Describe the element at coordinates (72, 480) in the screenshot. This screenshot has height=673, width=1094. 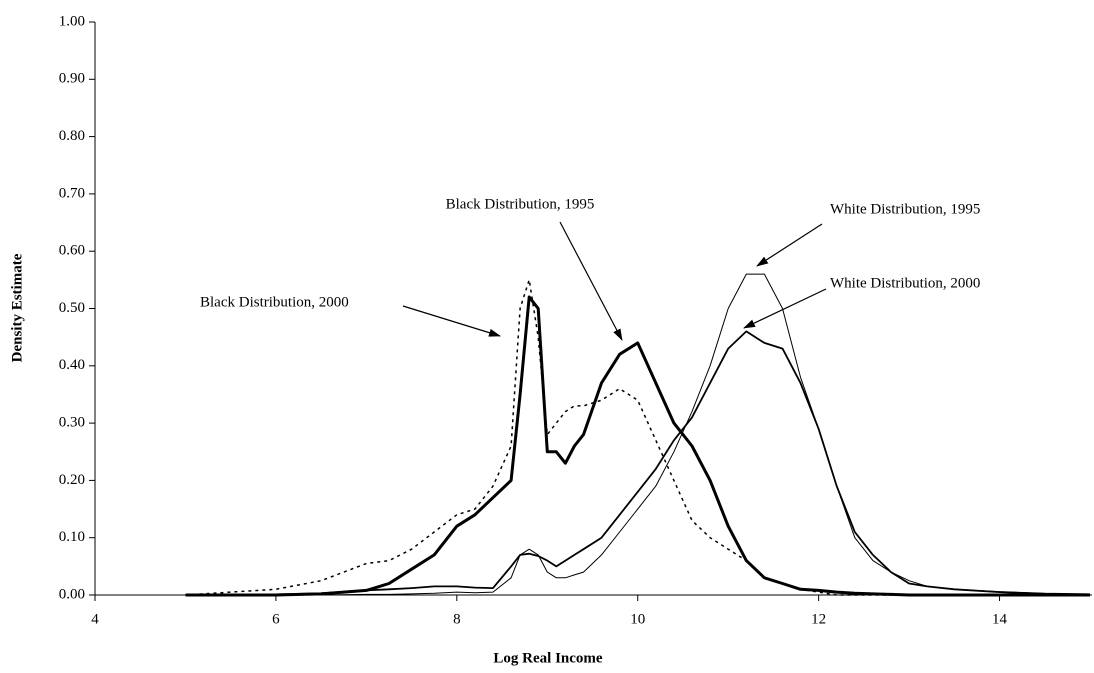
I see `y-tick-label: 0.20` at that location.